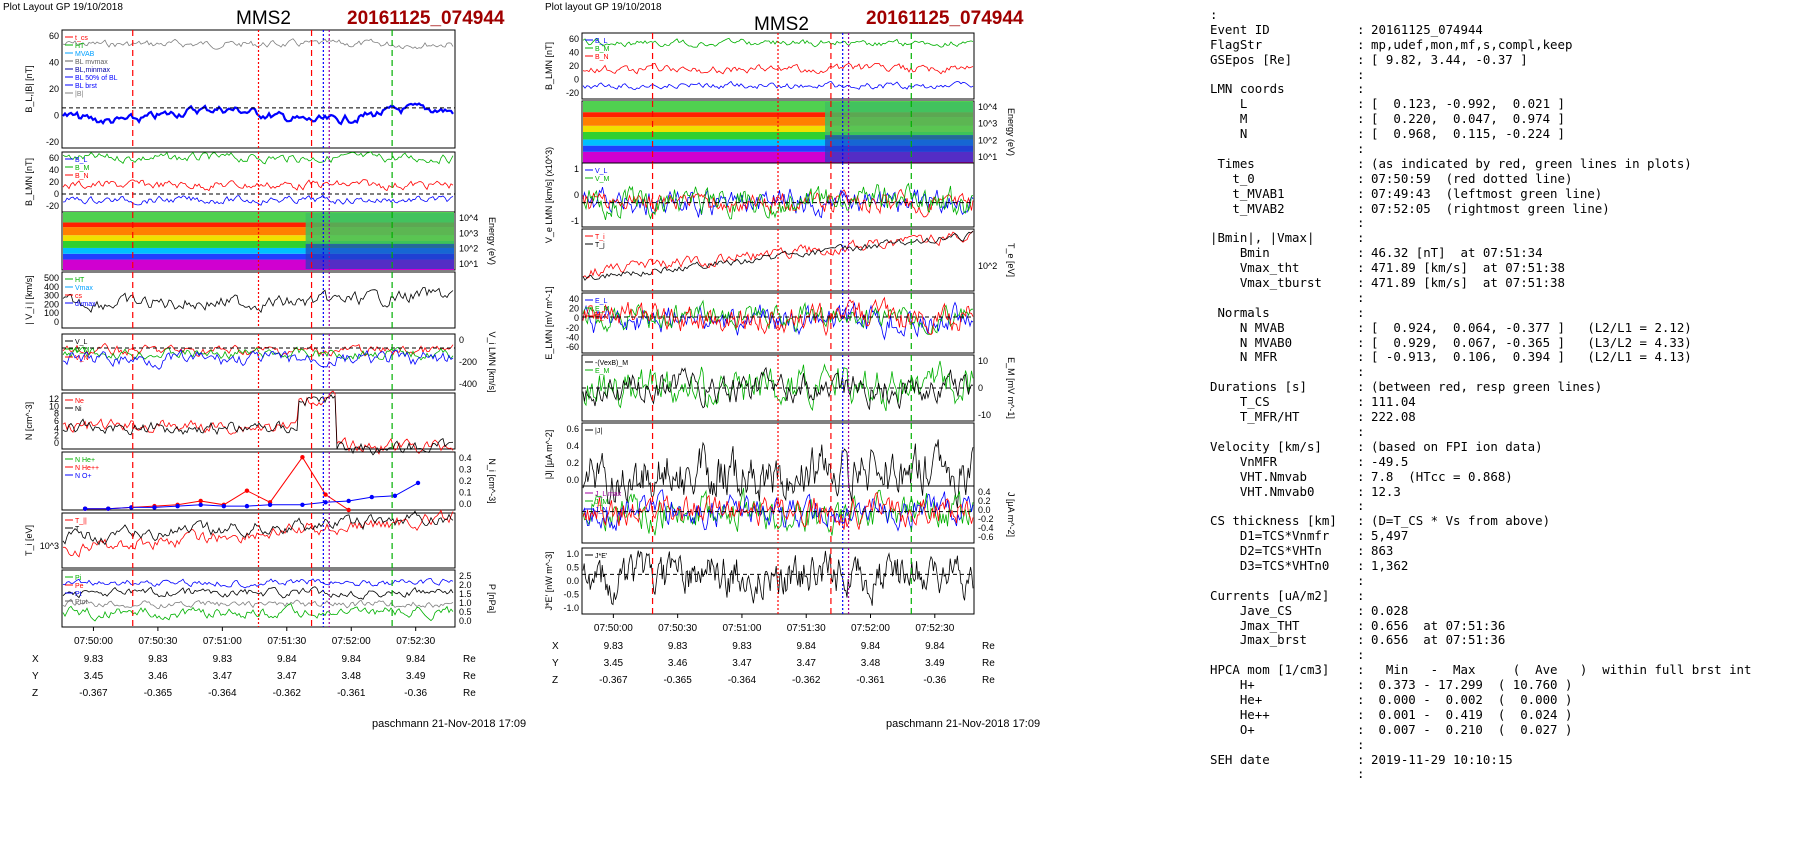  What do you see at coordinates (1461, 521) in the screenshot?
I see `info-value: (D=T_CS * Vs from above)` at bounding box center [1461, 521].